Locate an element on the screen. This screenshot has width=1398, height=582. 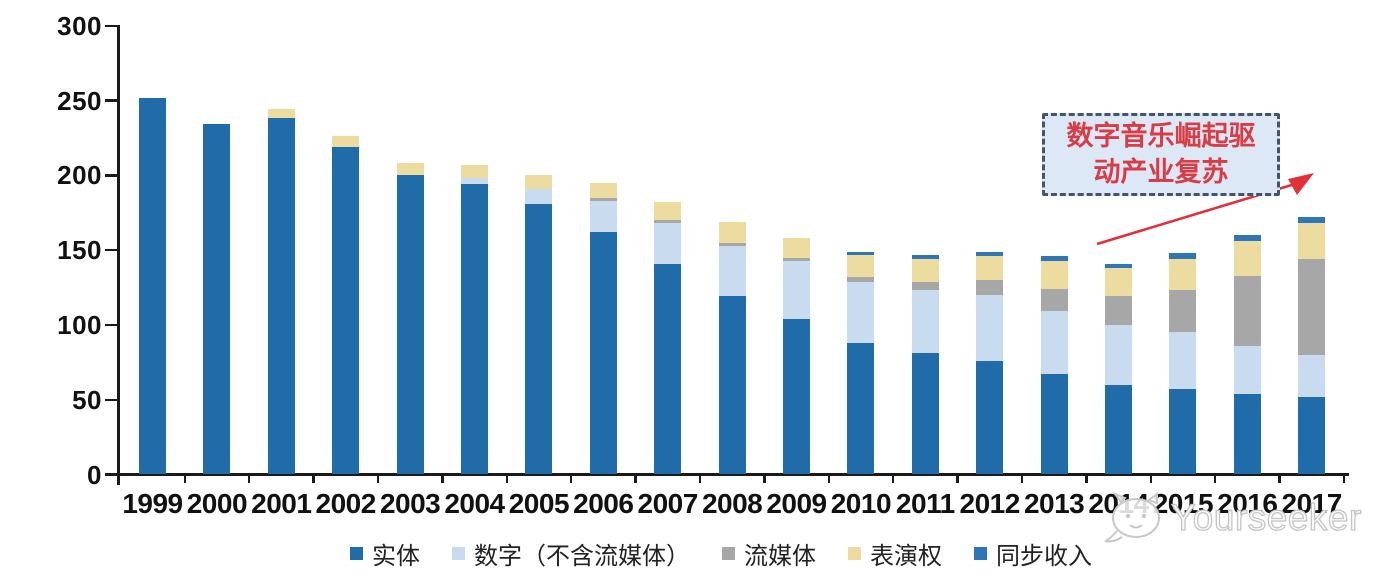
watermark: Yourseeker is located at coordinates (1232, 518).